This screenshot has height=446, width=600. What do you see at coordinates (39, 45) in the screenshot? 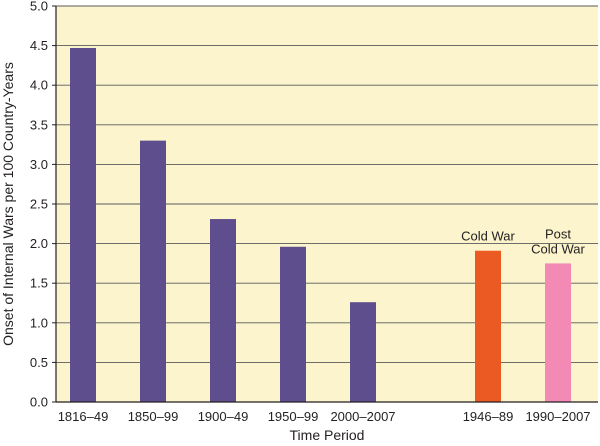
I see `y-tick-label: 4.5` at bounding box center [39, 45].